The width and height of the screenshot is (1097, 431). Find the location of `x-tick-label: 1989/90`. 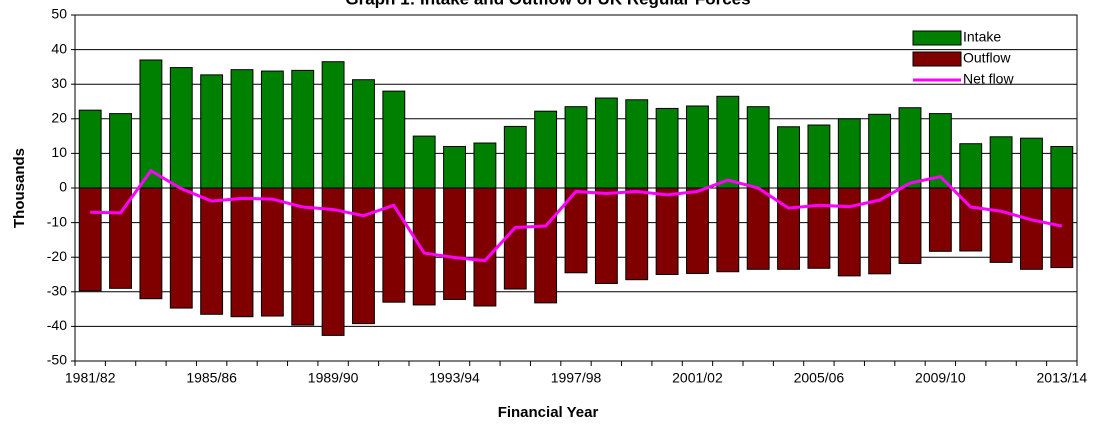

x-tick-label: 1989/90 is located at coordinates (333, 378).